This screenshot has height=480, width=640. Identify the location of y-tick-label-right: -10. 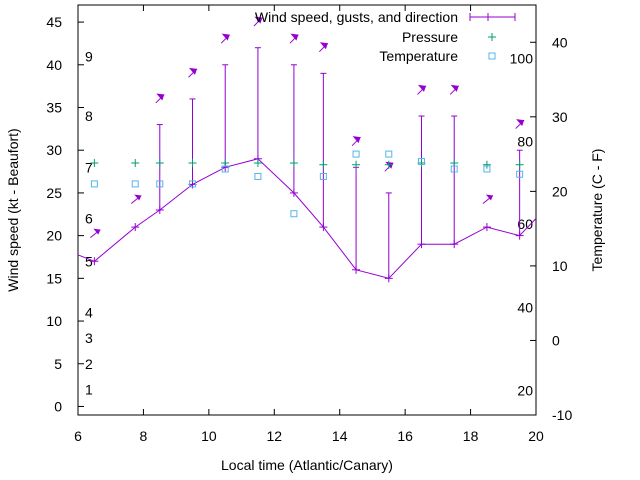
(562, 415).